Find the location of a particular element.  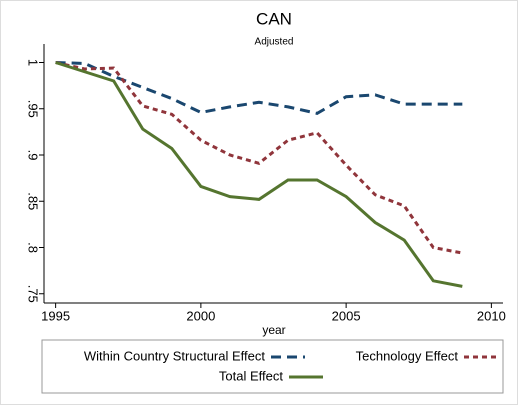

y-tick-label: .8 is located at coordinates (33, 247).